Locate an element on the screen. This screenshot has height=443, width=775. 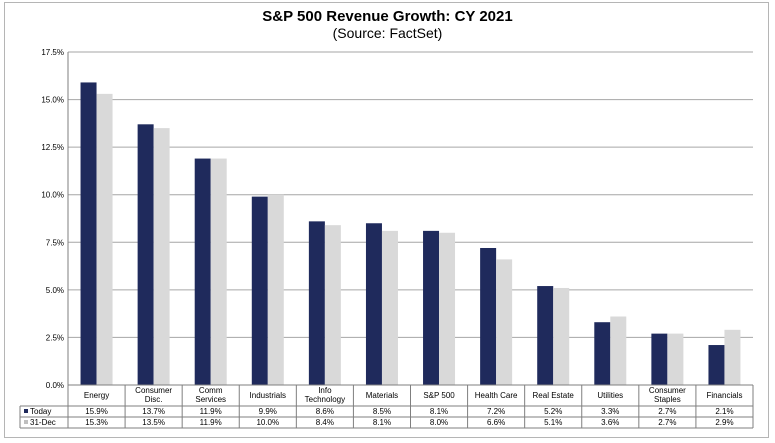
chart-title: S&P 500 Revenue Growth: CY 2021 is located at coordinates (387, 16).